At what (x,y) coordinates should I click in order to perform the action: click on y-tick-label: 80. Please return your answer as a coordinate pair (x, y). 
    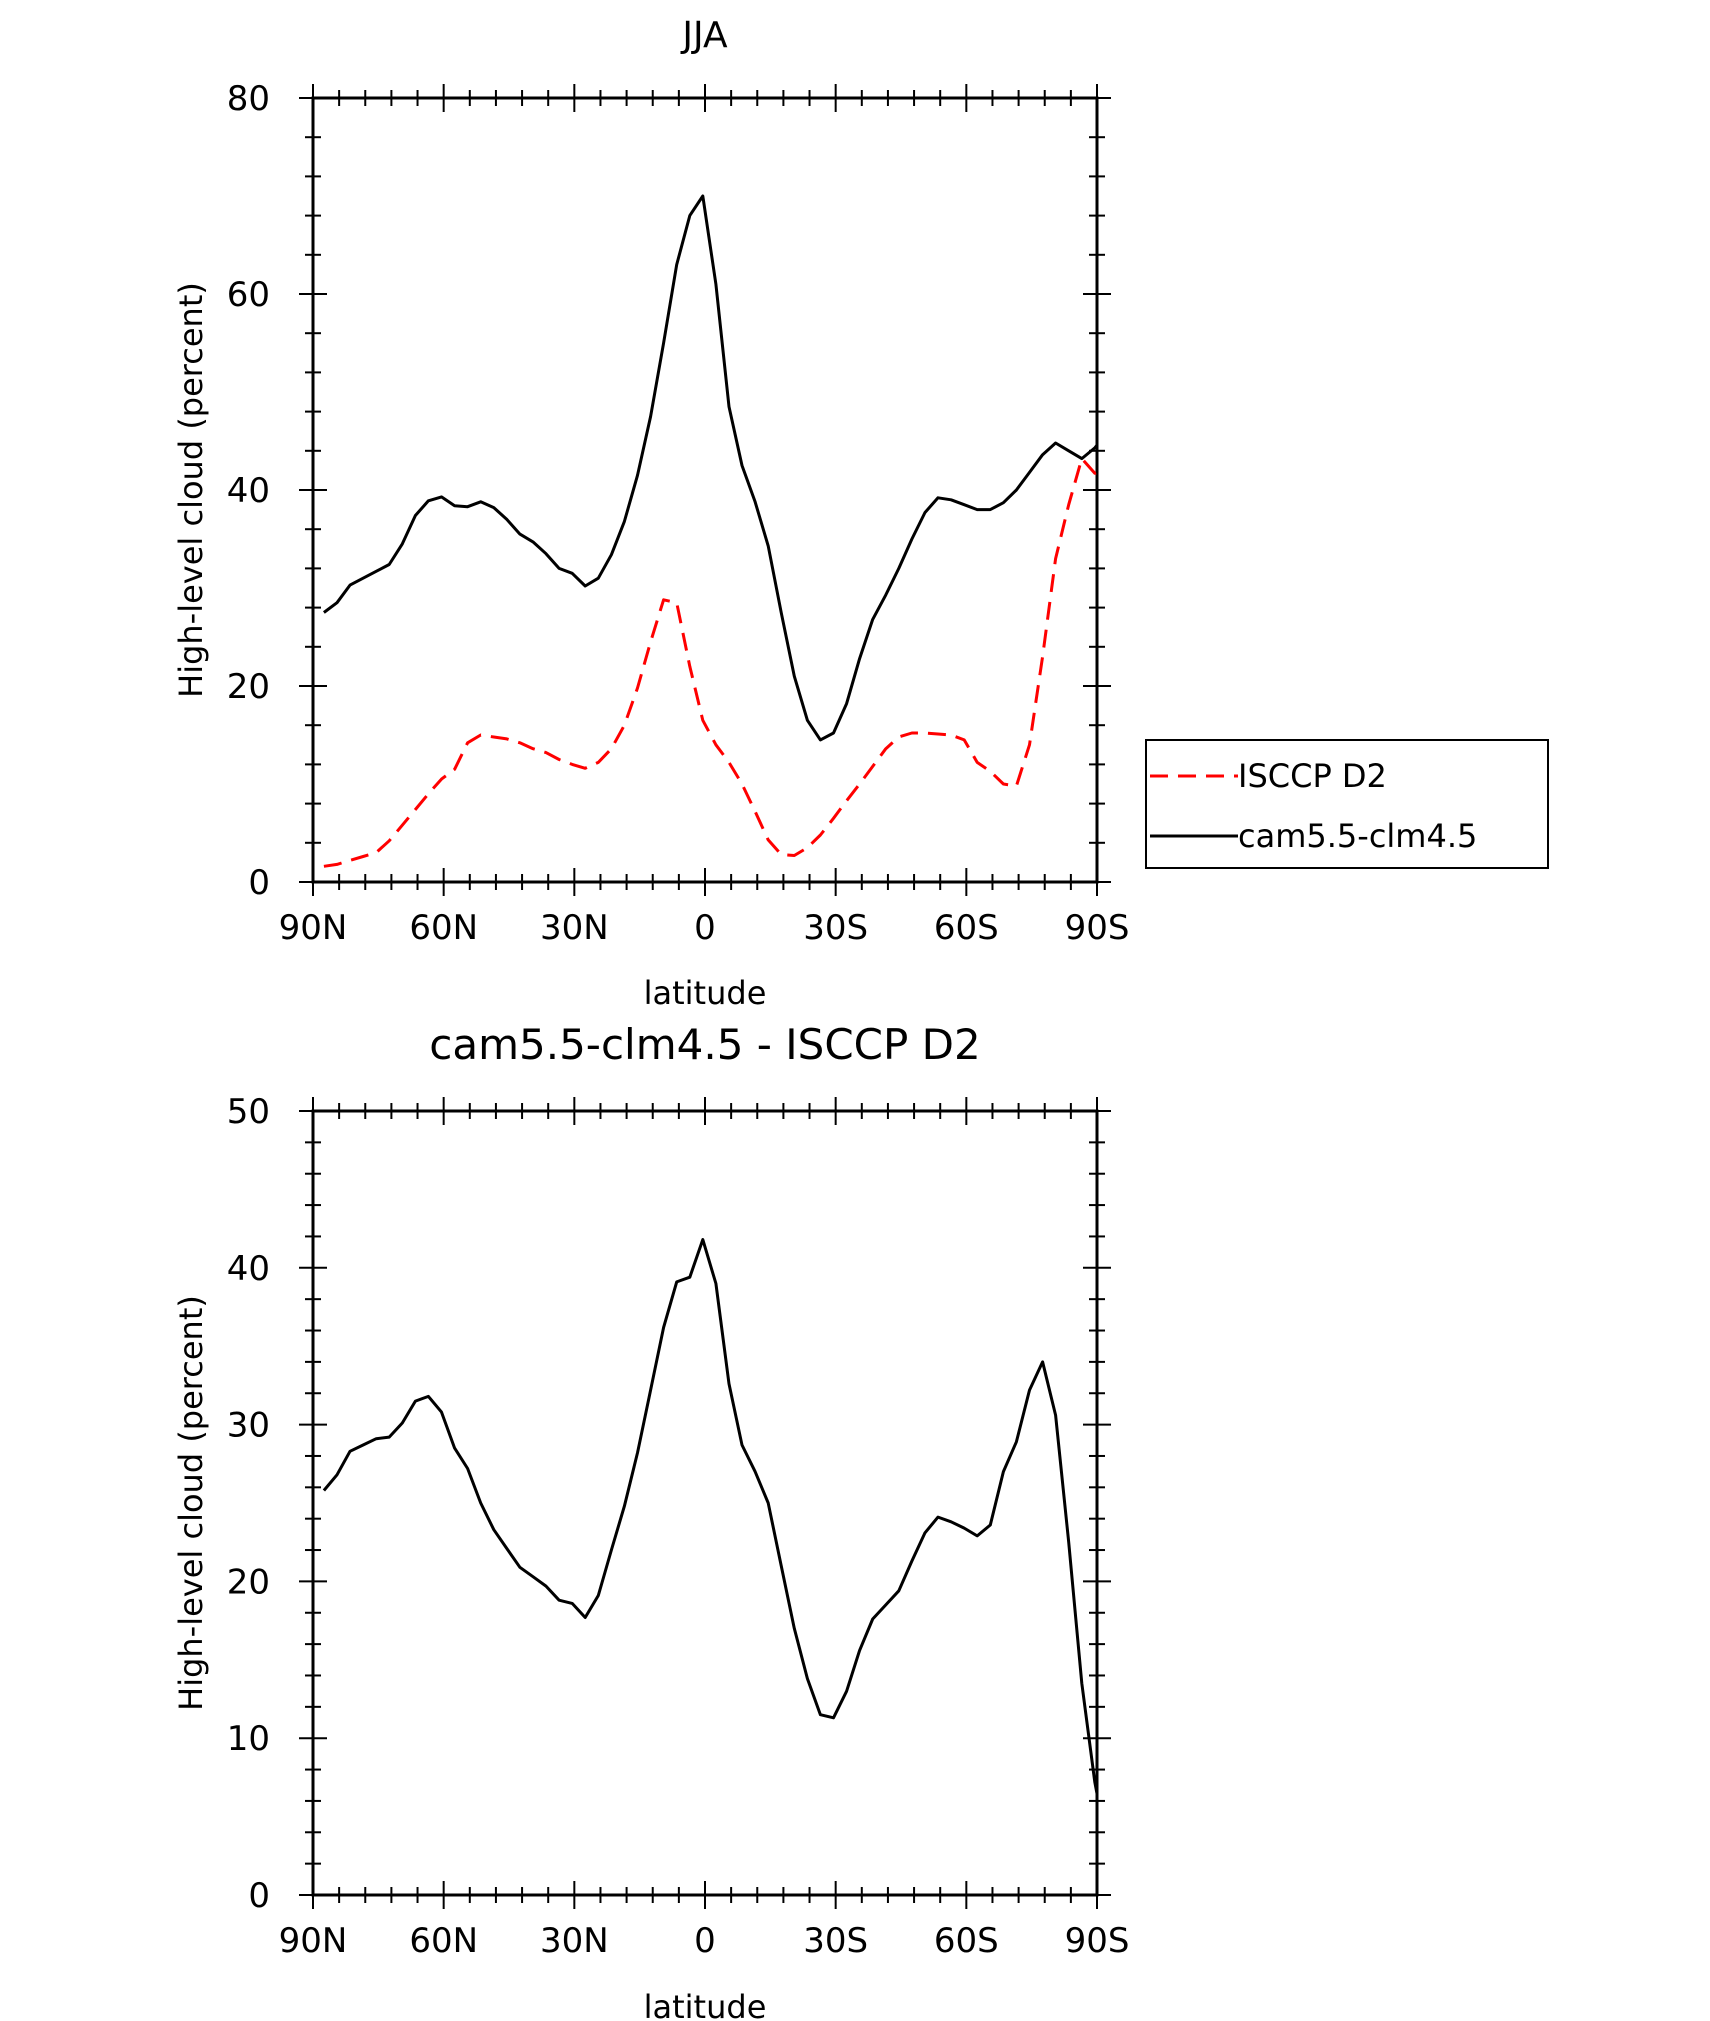
    Looking at the image, I should click on (248, 99).